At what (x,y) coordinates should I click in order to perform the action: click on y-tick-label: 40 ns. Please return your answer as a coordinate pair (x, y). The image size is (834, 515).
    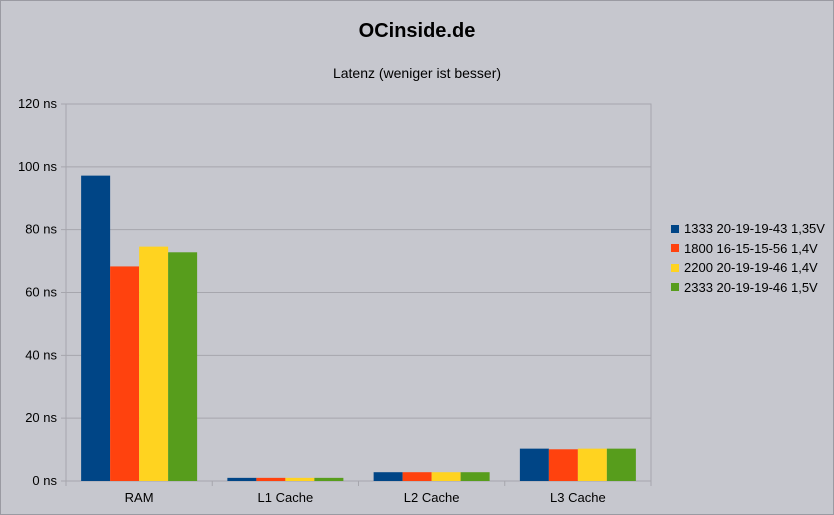
    Looking at the image, I should click on (41, 354).